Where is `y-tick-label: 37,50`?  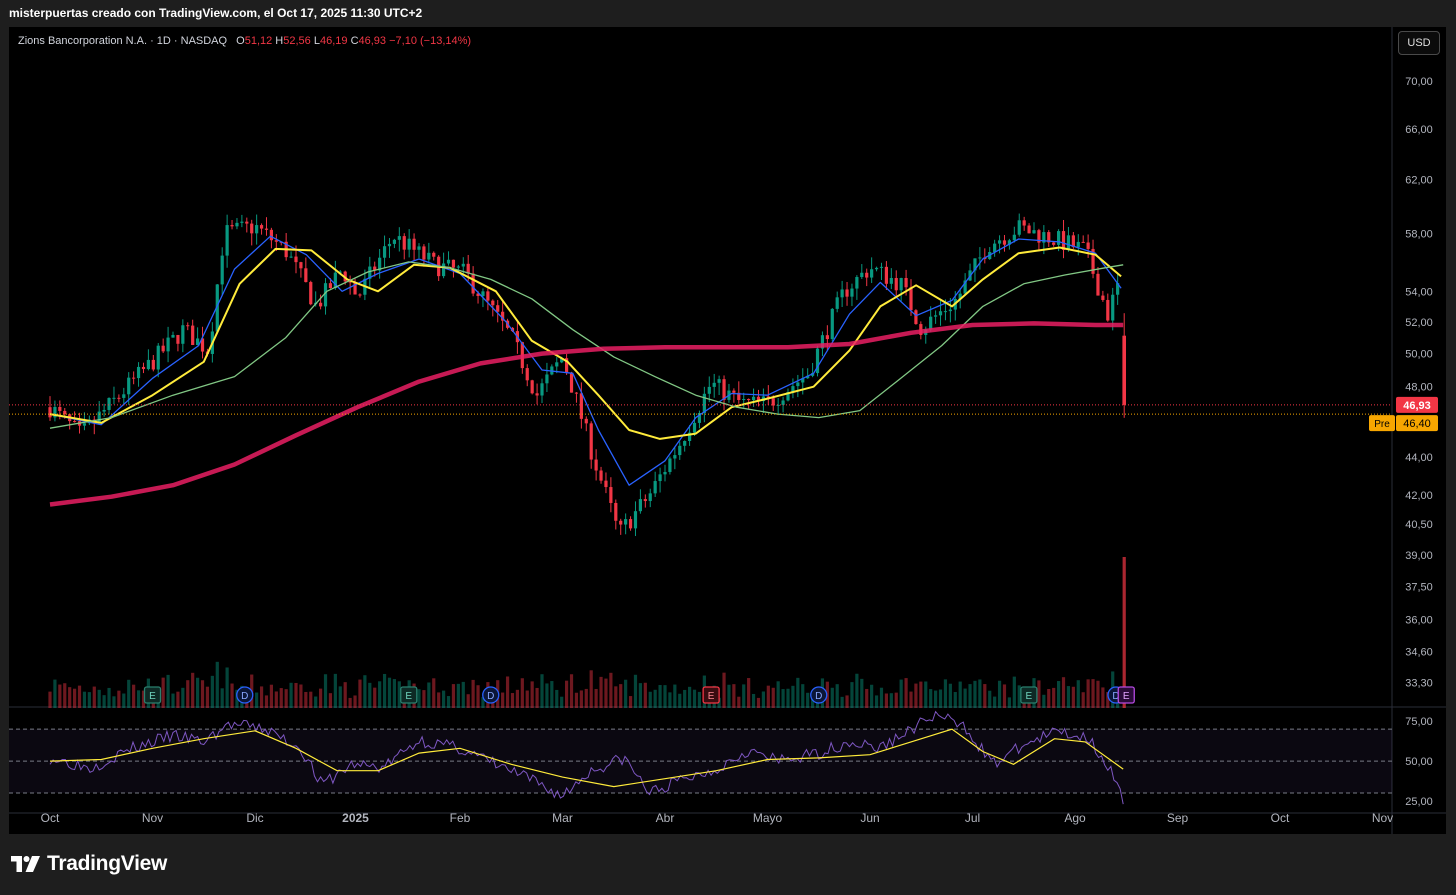 y-tick-label: 37,50 is located at coordinates (1419, 588).